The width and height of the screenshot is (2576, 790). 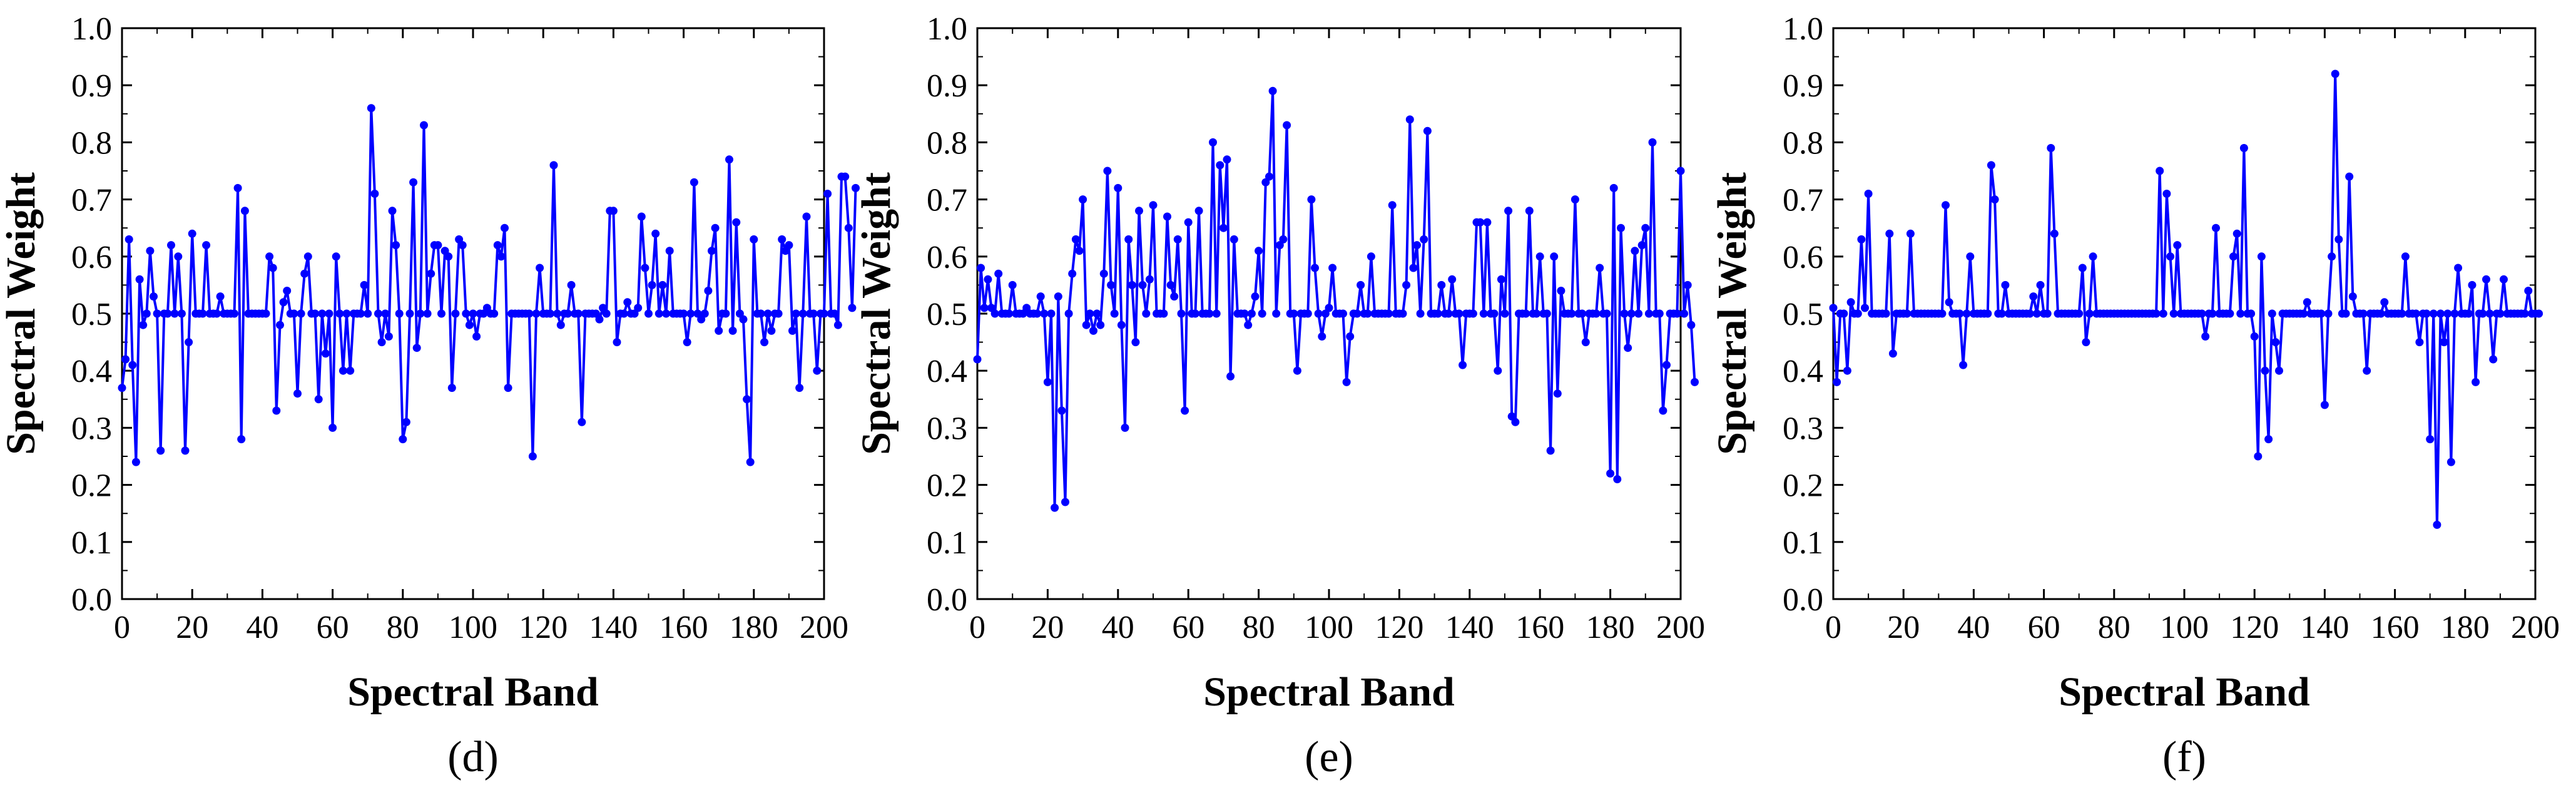 What do you see at coordinates (2184, 627) in the screenshot?
I see `x-tick-label: 100` at bounding box center [2184, 627].